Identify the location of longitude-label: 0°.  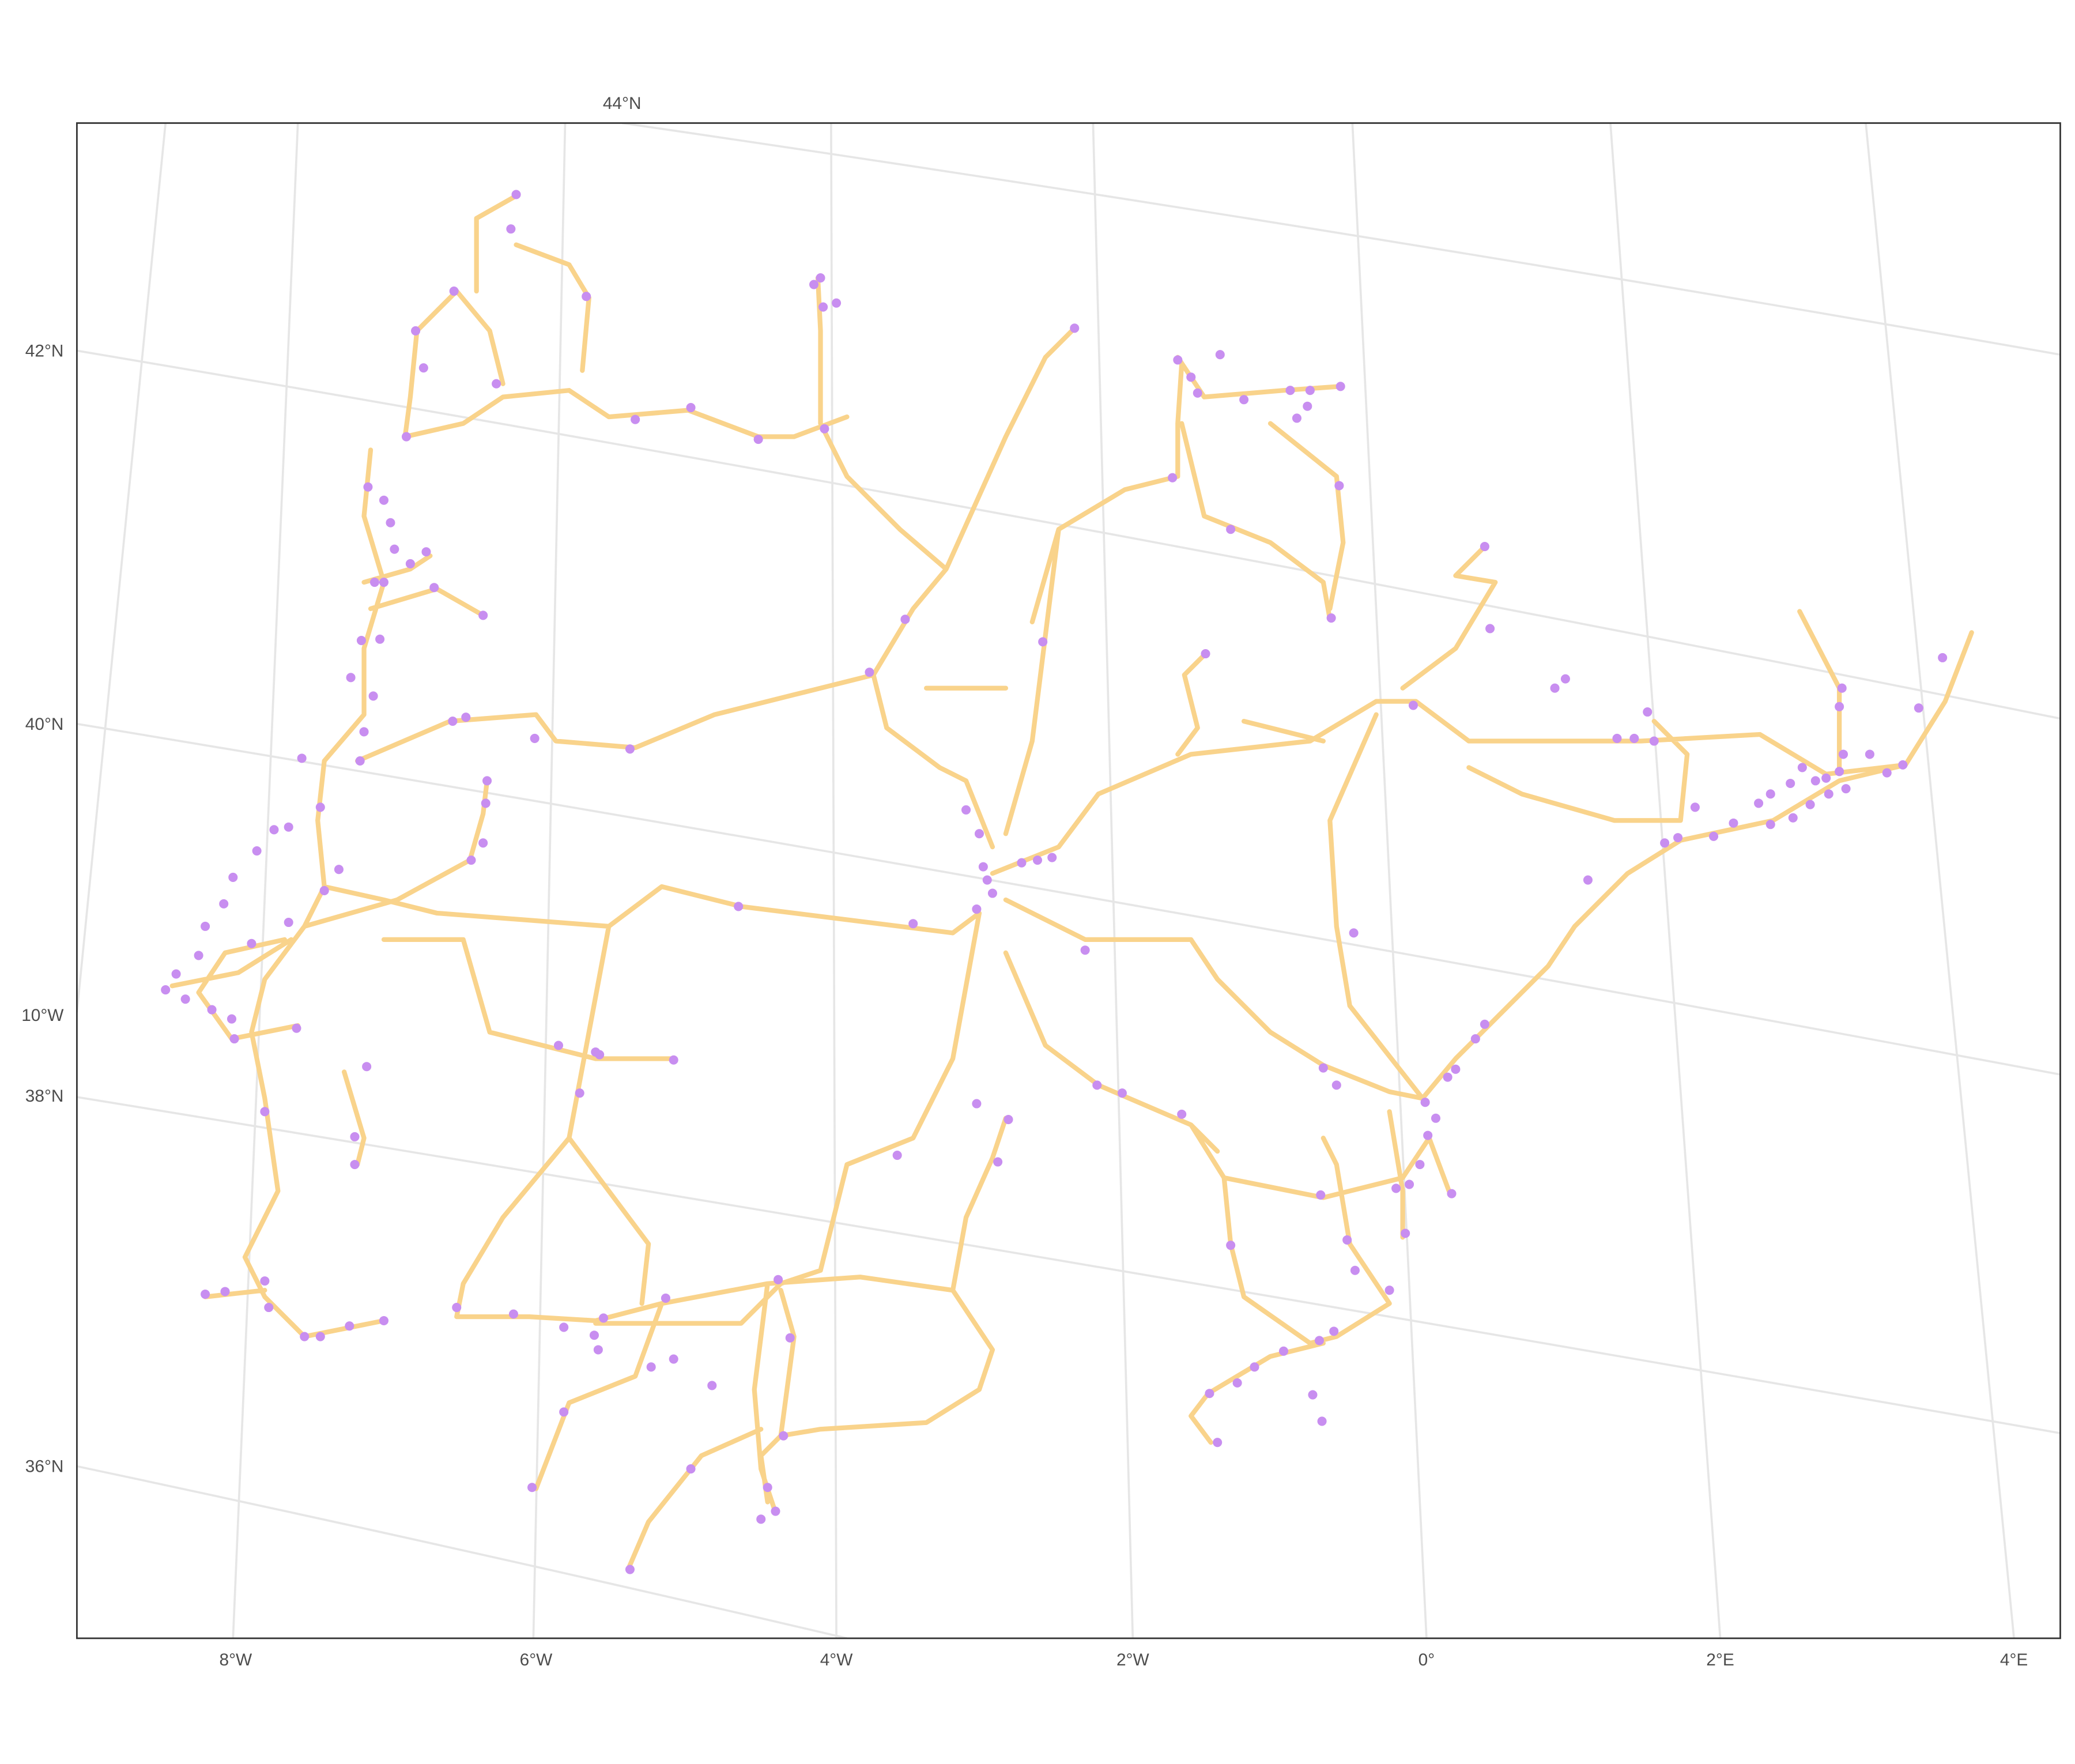
(1426, 1659).